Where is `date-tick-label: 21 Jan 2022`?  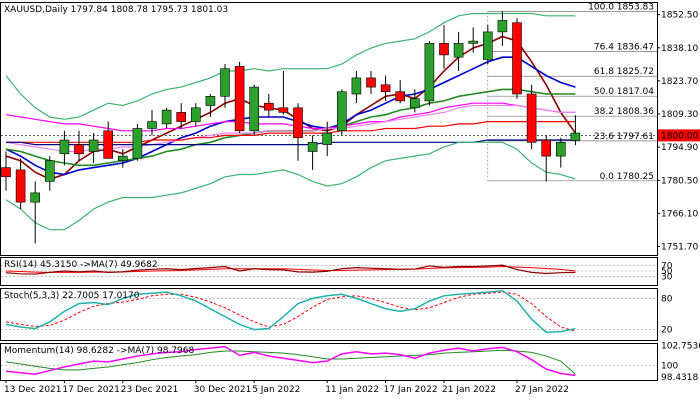 date-tick-label: 21 Jan 2022 is located at coordinates (469, 390).